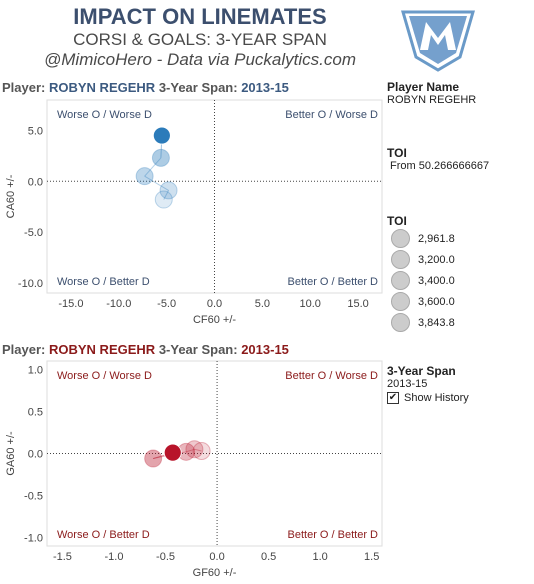 The image size is (534, 584). I want to click on x-axis-label: CF60 +/-, so click(214, 320).